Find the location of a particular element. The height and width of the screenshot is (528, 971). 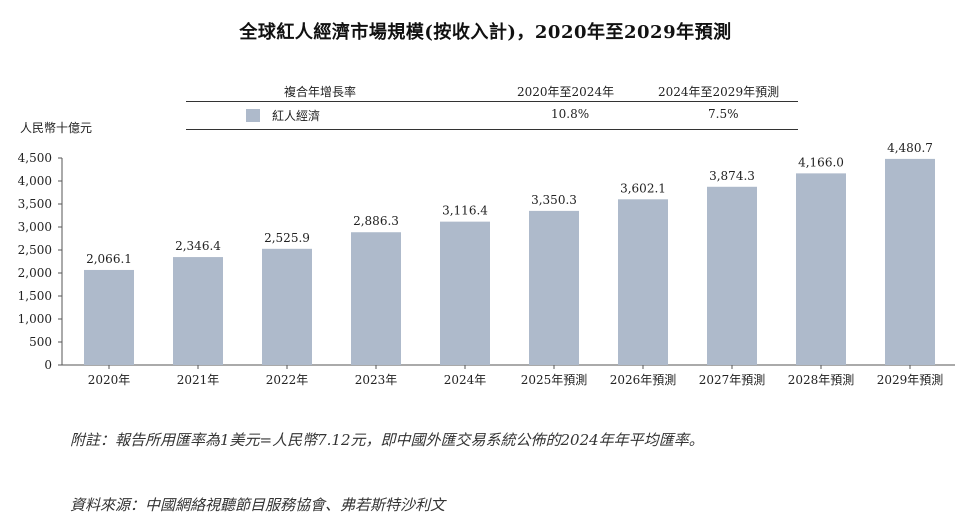

cagr-col2-header: 2024年至2029年預測 is located at coordinates (719, 92).